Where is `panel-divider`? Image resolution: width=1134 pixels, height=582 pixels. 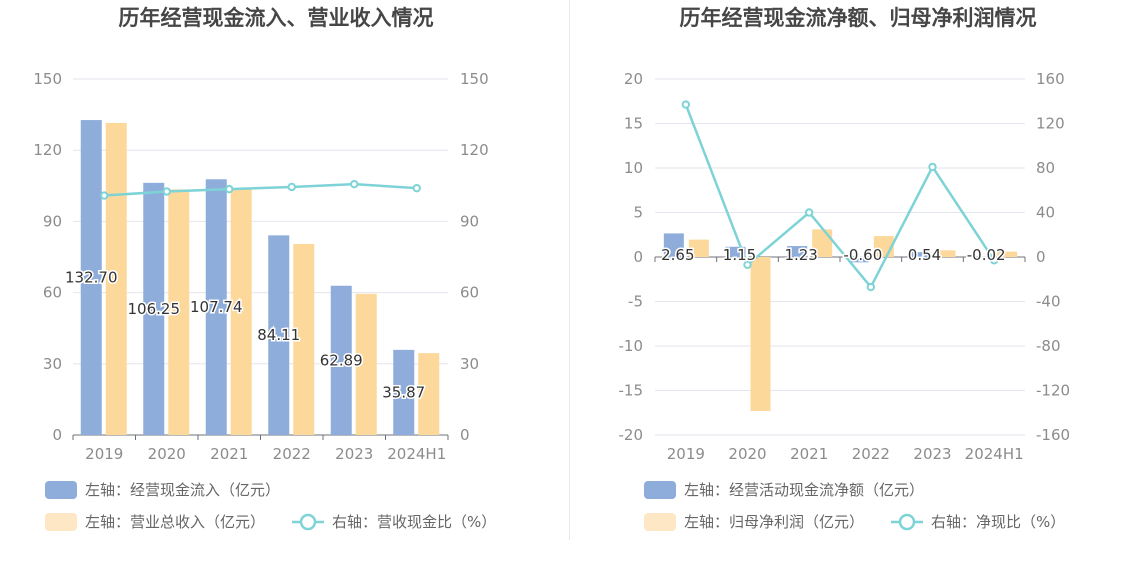
panel-divider is located at coordinates (569, 270).